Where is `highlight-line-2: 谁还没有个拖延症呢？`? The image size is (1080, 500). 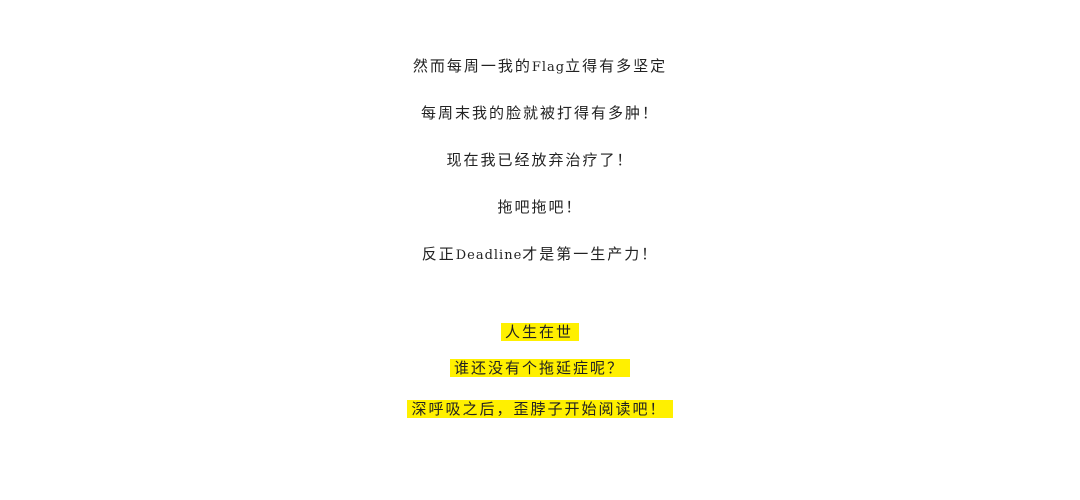 highlight-line-2: 谁还没有个拖延症呢？ is located at coordinates (540, 368).